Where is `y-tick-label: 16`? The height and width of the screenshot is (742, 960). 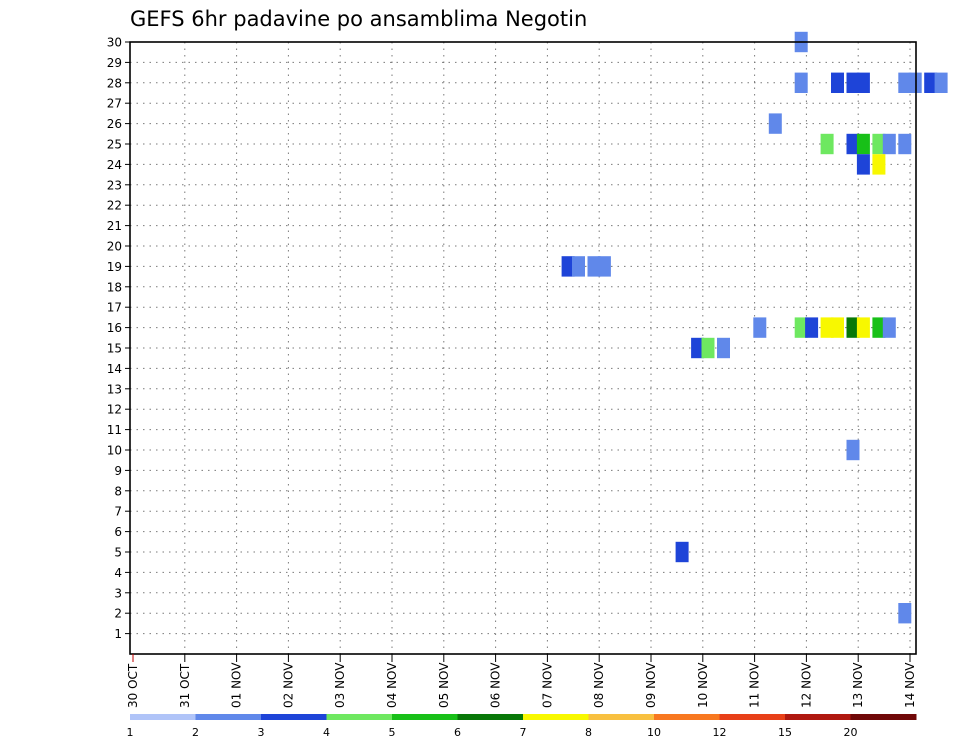 y-tick-label: 16 is located at coordinates (114, 328).